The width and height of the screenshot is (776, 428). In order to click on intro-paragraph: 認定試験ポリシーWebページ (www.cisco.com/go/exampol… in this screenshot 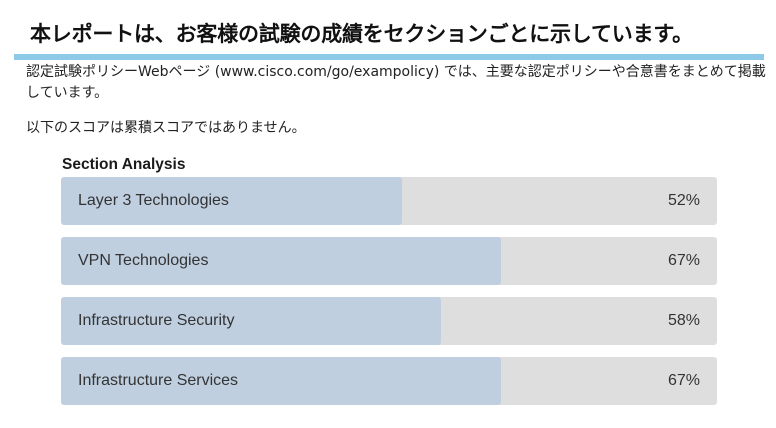, I will do `click(396, 82)`.